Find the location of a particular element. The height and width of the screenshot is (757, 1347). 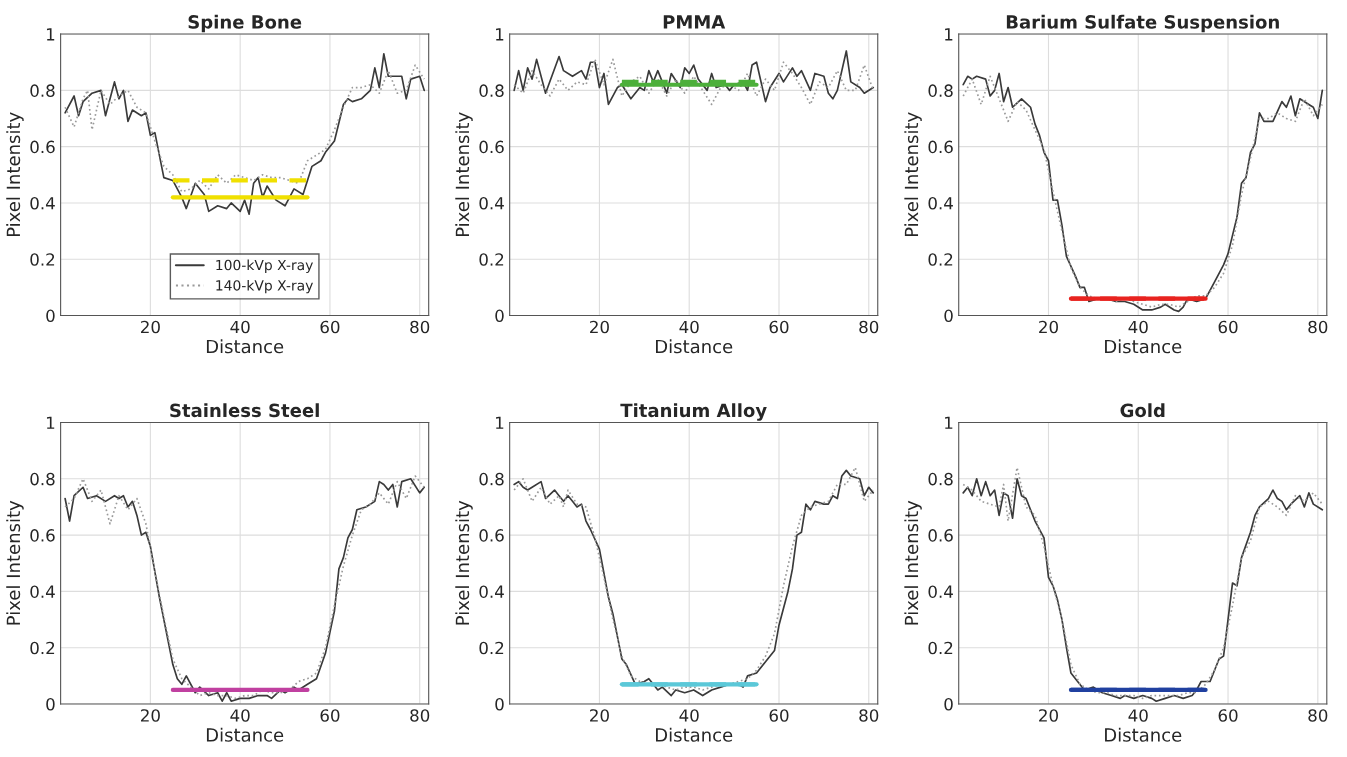

chart-title: PMMA is located at coordinates (694, 22).